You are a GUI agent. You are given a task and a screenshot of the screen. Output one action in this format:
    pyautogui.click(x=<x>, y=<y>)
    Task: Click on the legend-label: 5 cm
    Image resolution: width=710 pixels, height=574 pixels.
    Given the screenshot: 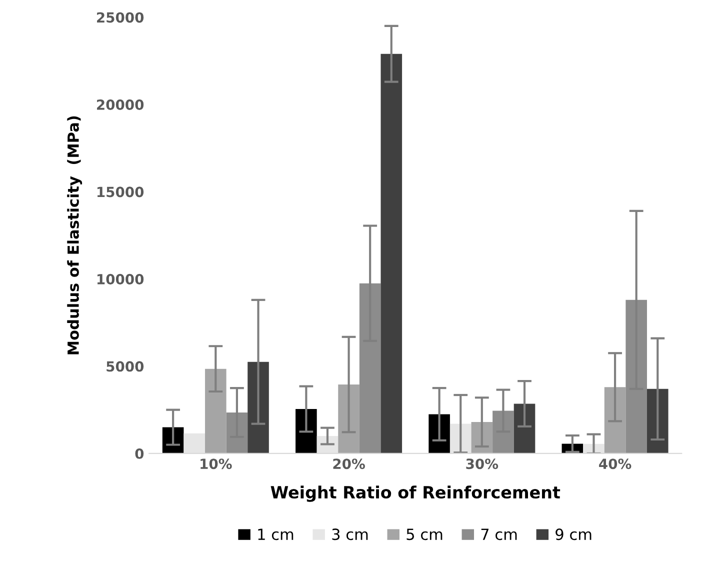 What is the action you would take?
    pyautogui.click(x=424, y=534)
    